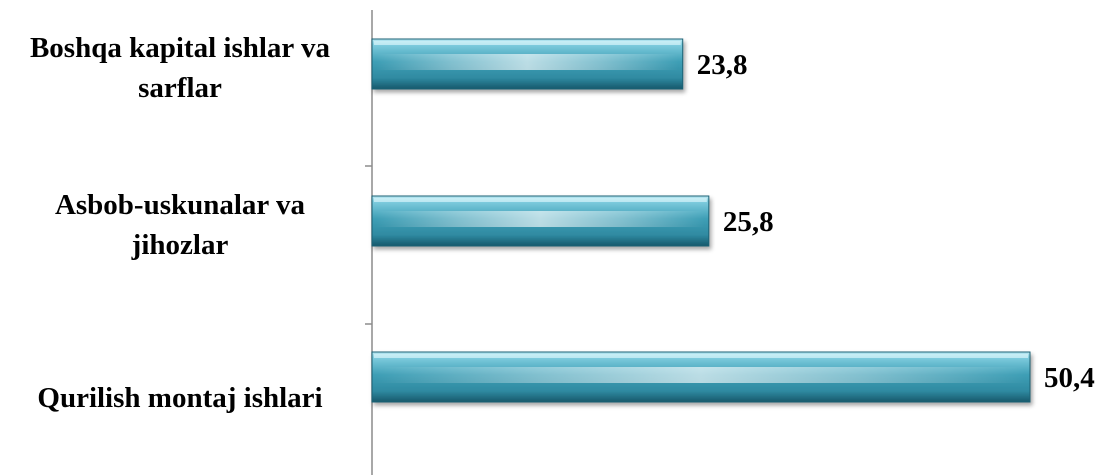 The height and width of the screenshot is (475, 1104). Describe the element at coordinates (180, 225) in the screenshot. I see `category-label-2: Asbob-uskunalar va jihozlar` at that location.